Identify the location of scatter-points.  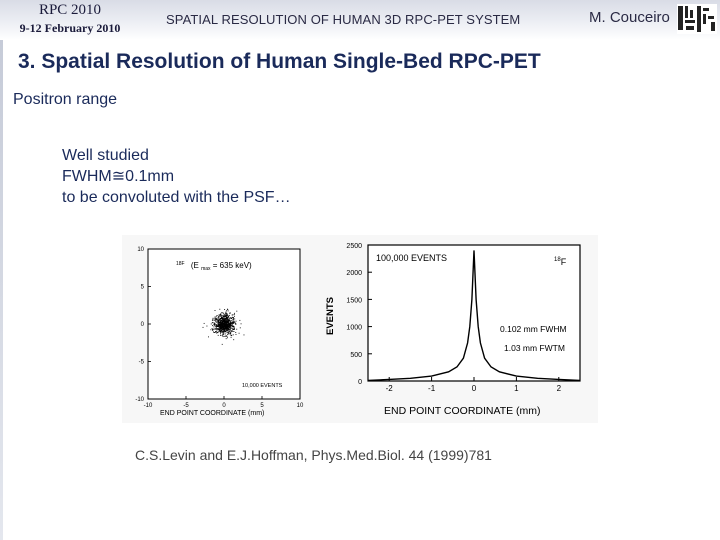
(223, 326).